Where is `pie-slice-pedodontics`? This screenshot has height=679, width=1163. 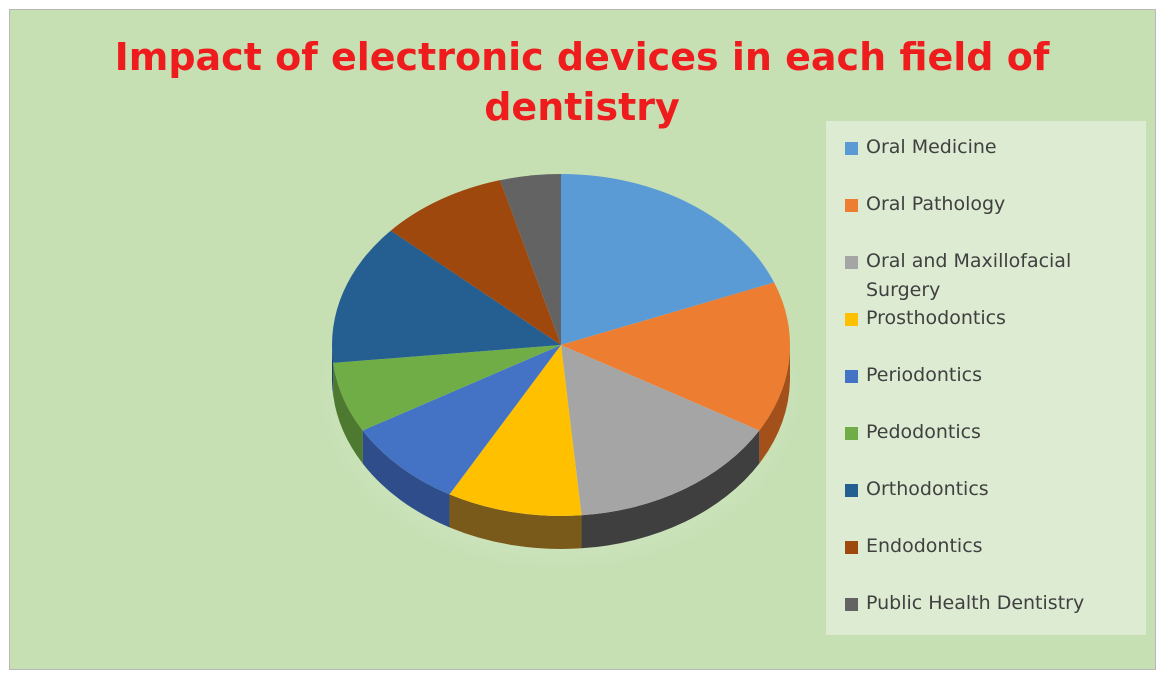
pie-slice-pedodontics is located at coordinates (447, 388).